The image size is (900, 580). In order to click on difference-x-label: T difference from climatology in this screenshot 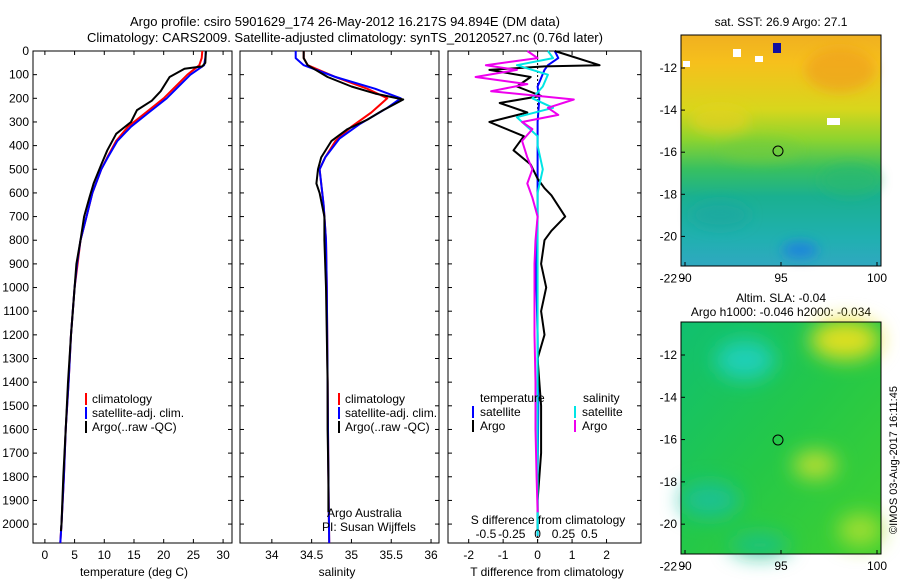, I will do `click(547, 572)`.